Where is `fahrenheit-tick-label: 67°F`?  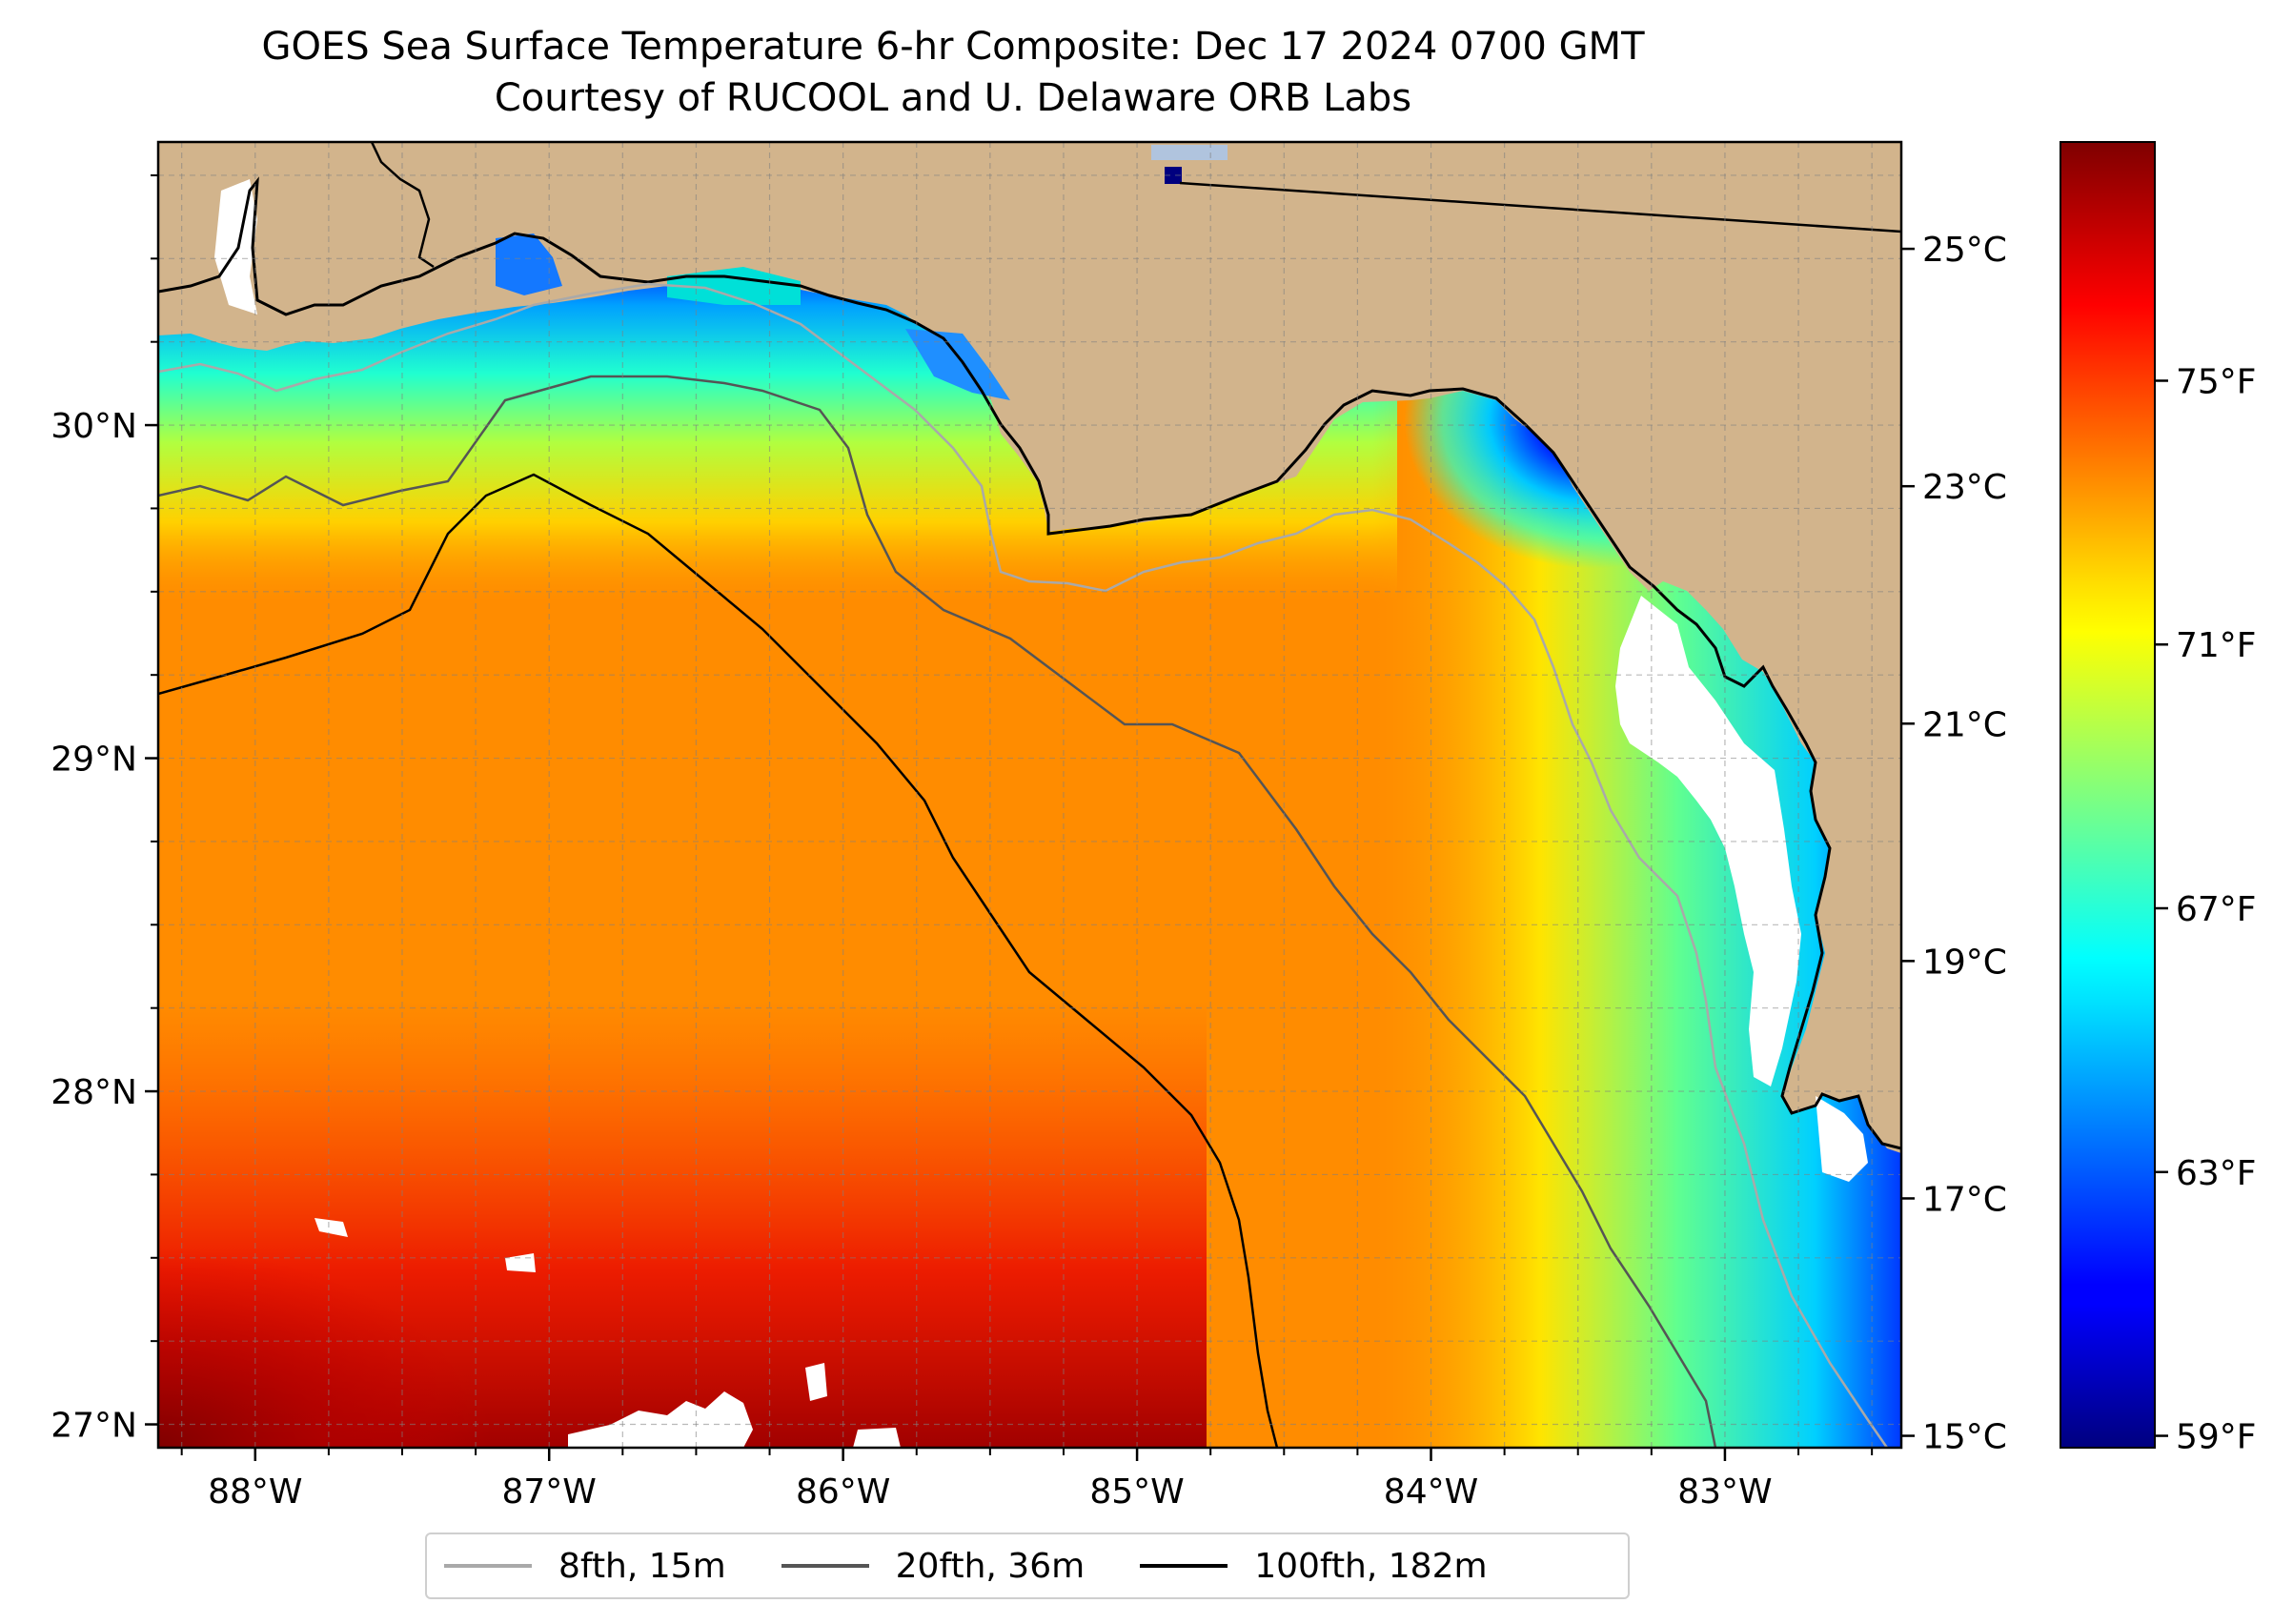 fahrenheit-tick-label: 67°F is located at coordinates (2217, 909).